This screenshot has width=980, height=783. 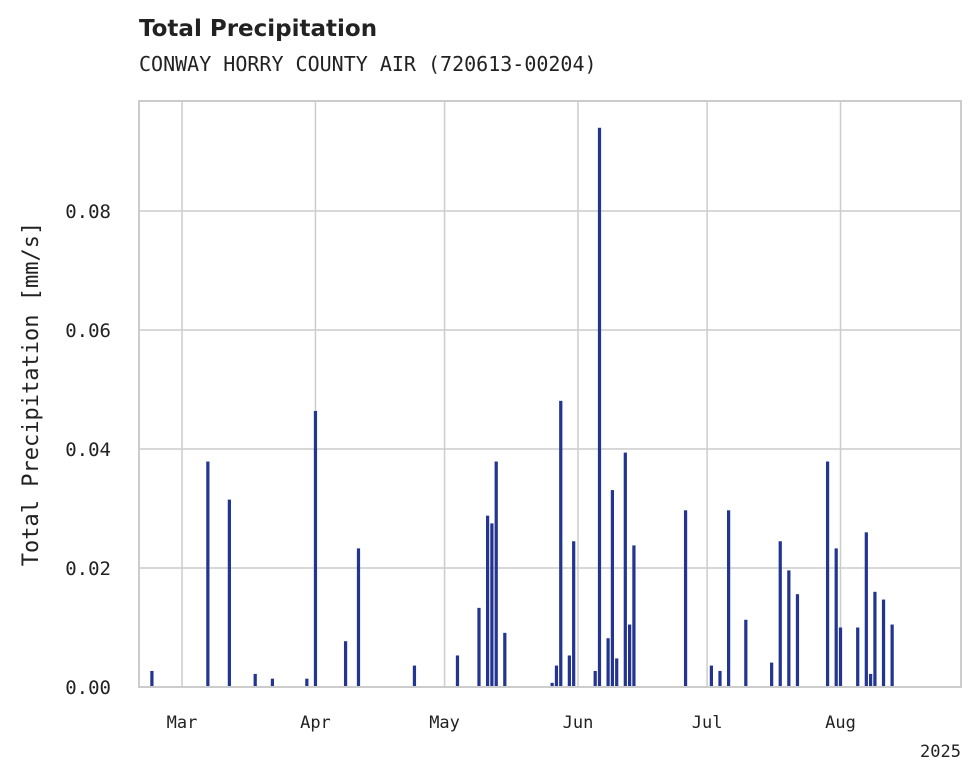 I want to click on chart-subtitle: CONWAY HORRY COUNTY AIR (720613-00204), so click(x=368, y=64).